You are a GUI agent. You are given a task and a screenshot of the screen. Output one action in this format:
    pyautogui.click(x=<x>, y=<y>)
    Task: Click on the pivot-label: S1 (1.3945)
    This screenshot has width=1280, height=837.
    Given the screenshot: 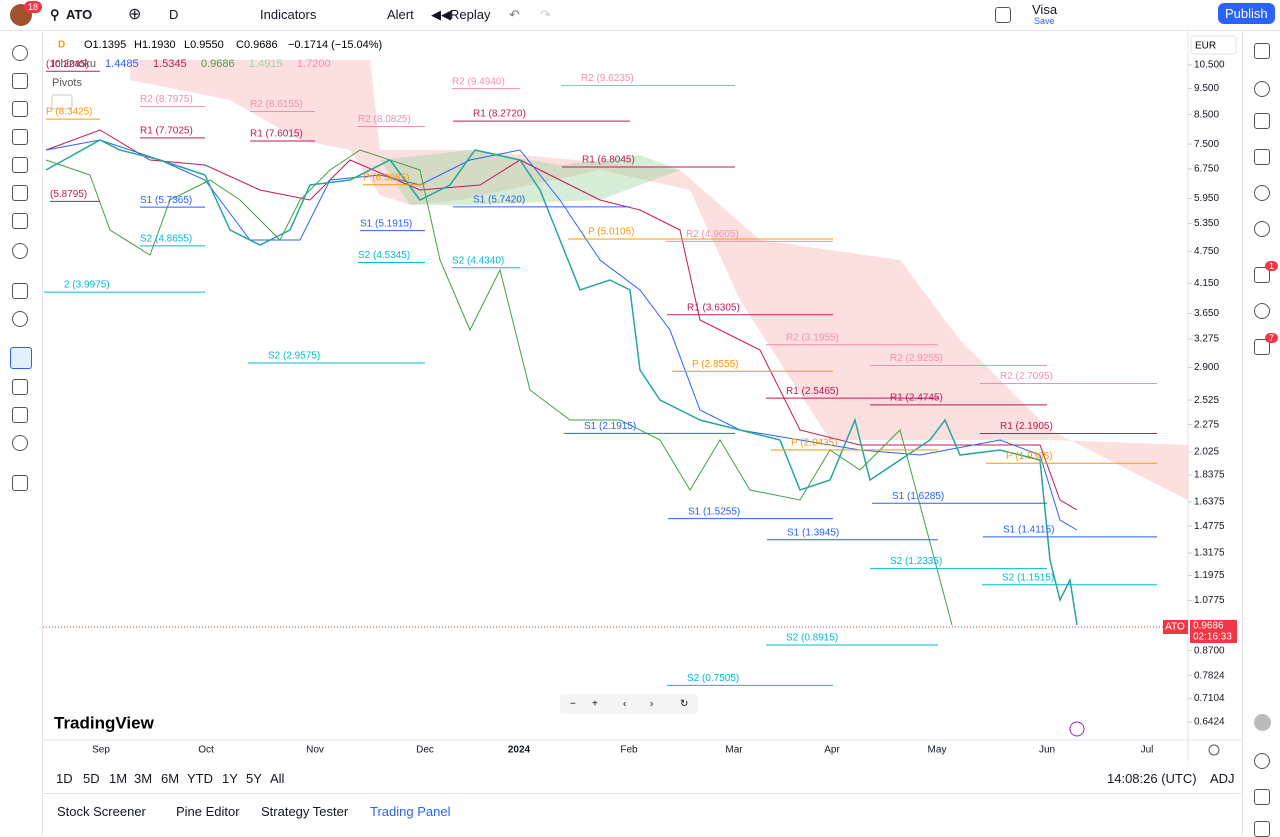 What is the action you would take?
    pyautogui.click(x=813, y=532)
    